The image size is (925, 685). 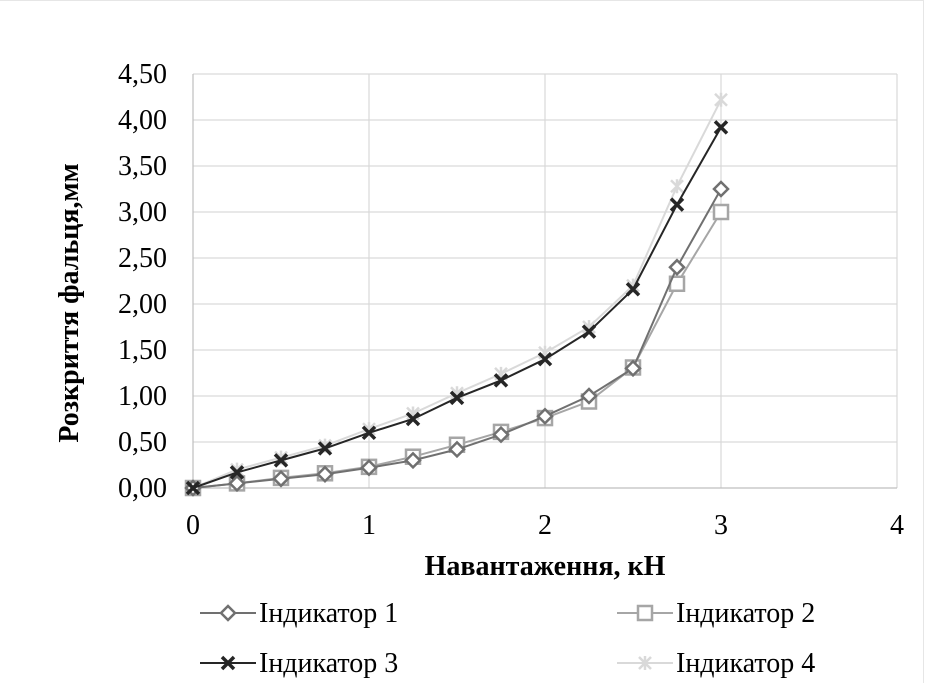 I want to click on legend-item-1: Індикатор 1, so click(x=299, y=613).